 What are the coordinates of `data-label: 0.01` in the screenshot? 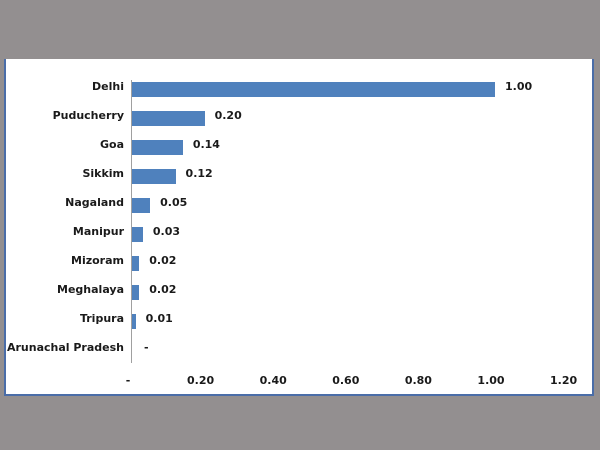 It's located at (159, 318).